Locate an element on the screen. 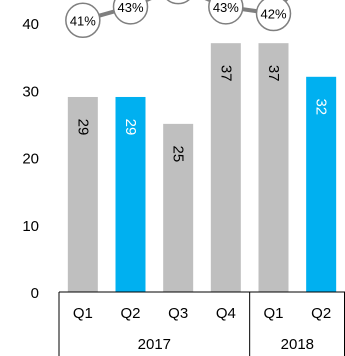  x-tick-label: Q3 is located at coordinates (178, 313).